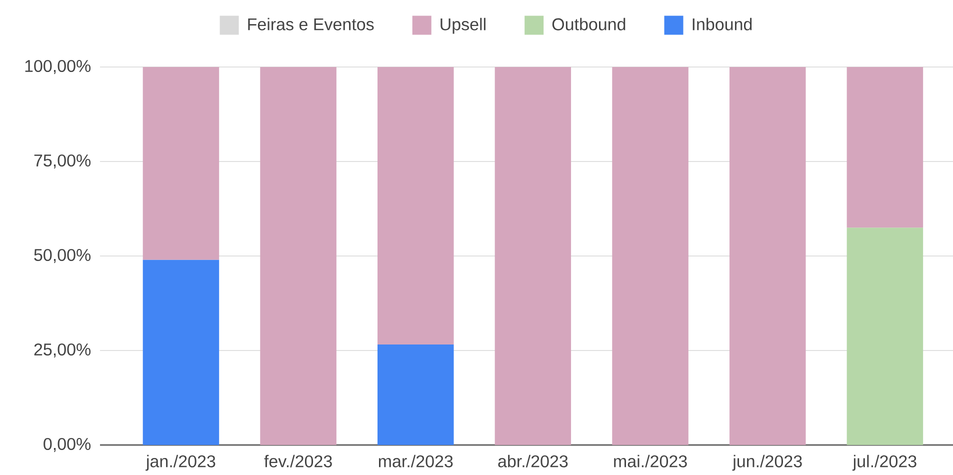 The width and height of the screenshot is (953, 475). What do you see at coordinates (62, 256) in the screenshot?
I see `y-tick-label: 50,00%` at bounding box center [62, 256].